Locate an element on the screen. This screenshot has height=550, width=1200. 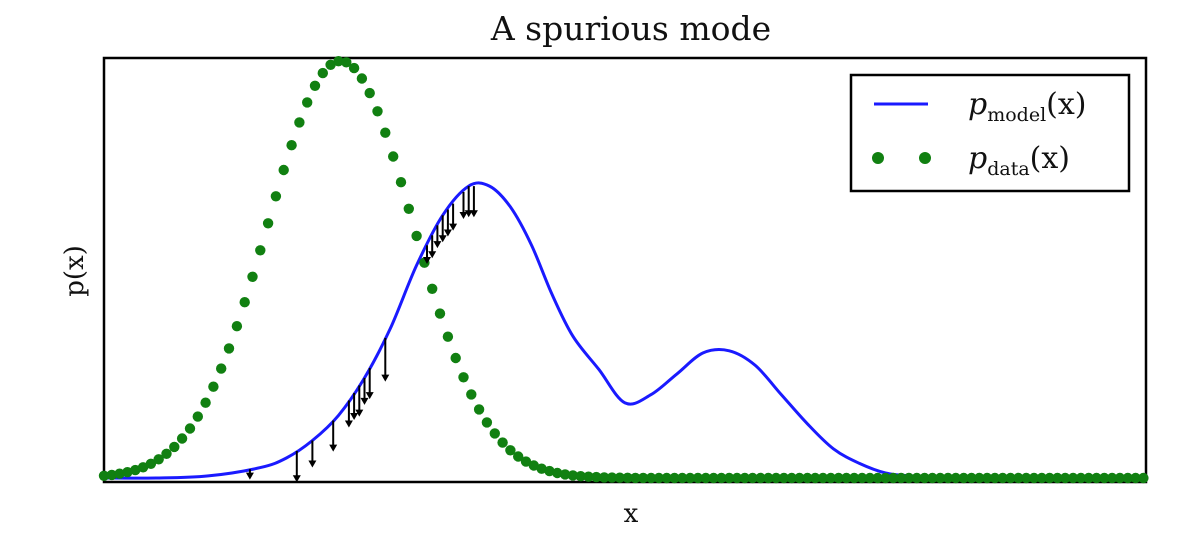
legend-model-sub: model is located at coordinates (1016, 115).